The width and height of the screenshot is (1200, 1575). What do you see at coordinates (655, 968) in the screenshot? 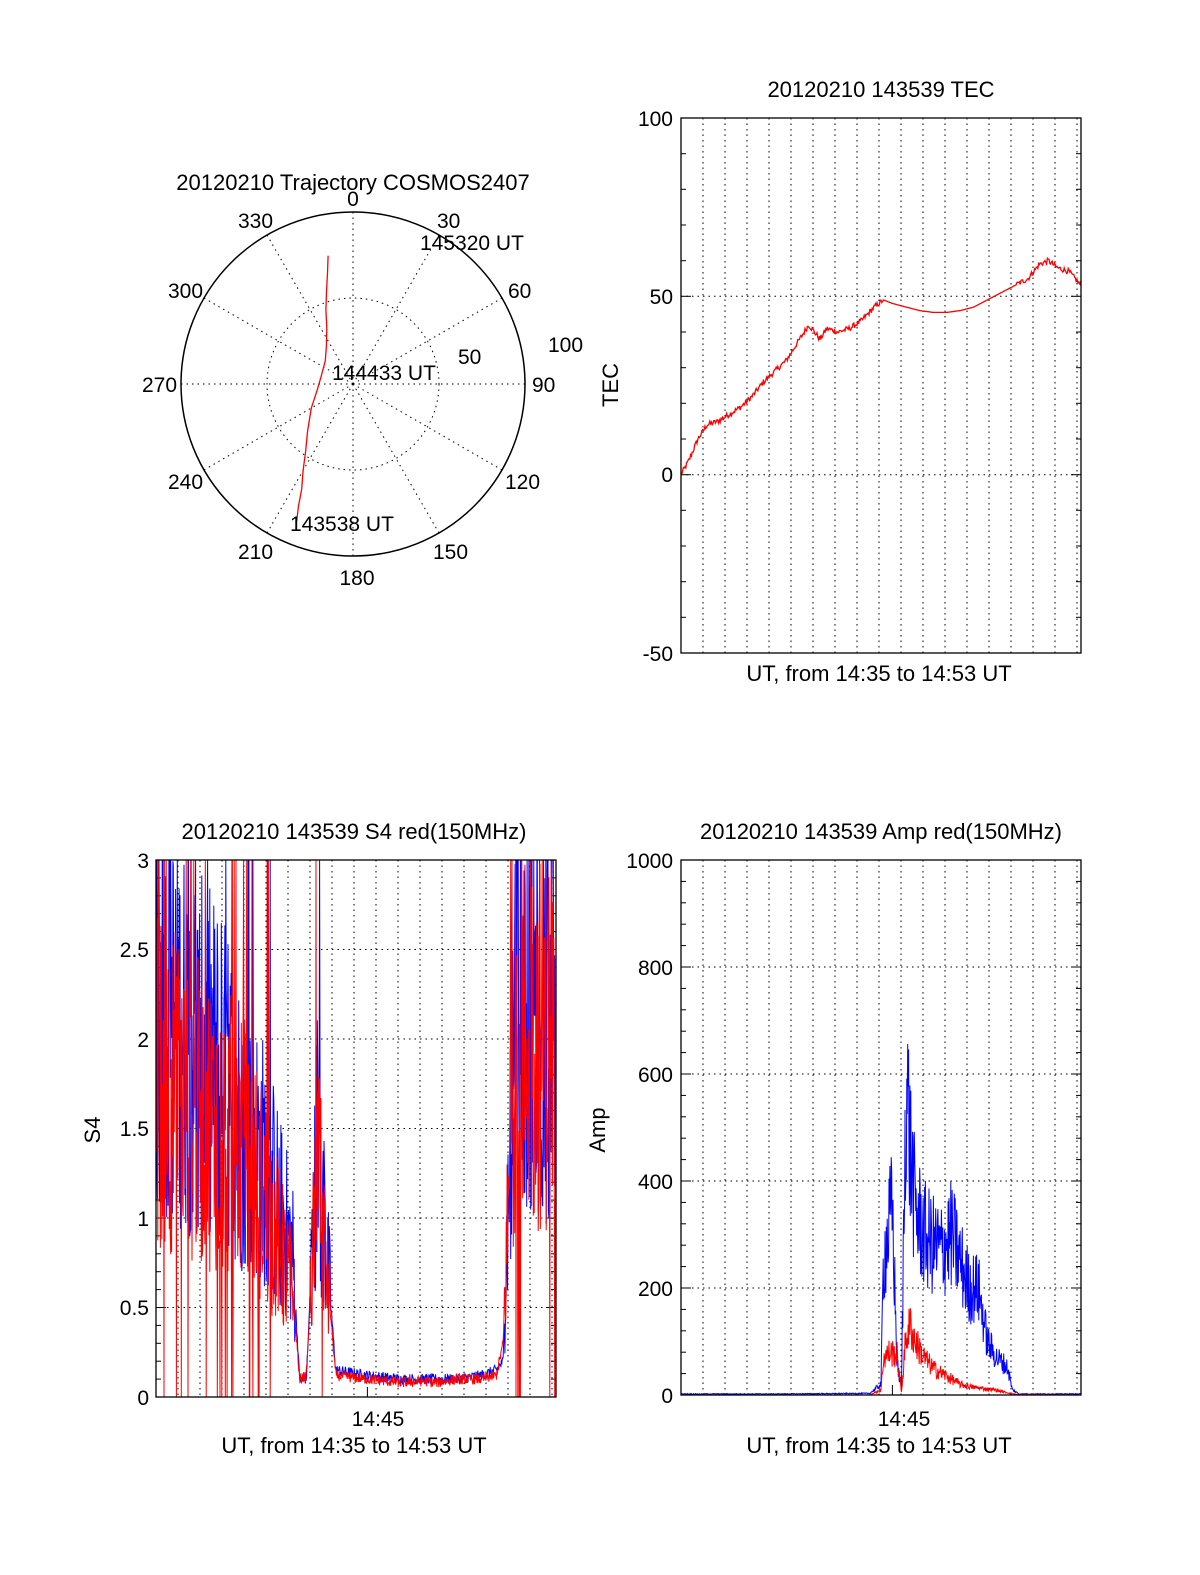
I see `amp-ytick-800: 800` at bounding box center [655, 968].